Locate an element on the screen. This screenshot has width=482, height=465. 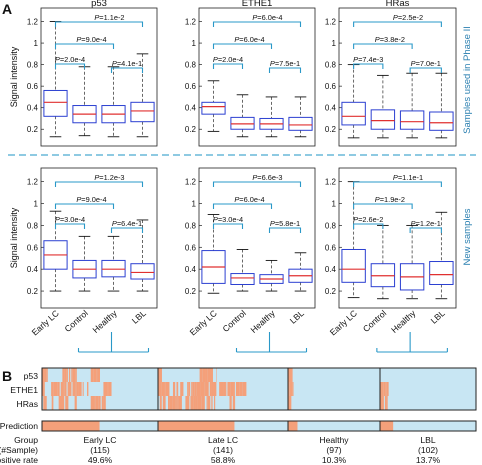
heatmap-row-label: ETHE1 is located at coordinates (24, 390).